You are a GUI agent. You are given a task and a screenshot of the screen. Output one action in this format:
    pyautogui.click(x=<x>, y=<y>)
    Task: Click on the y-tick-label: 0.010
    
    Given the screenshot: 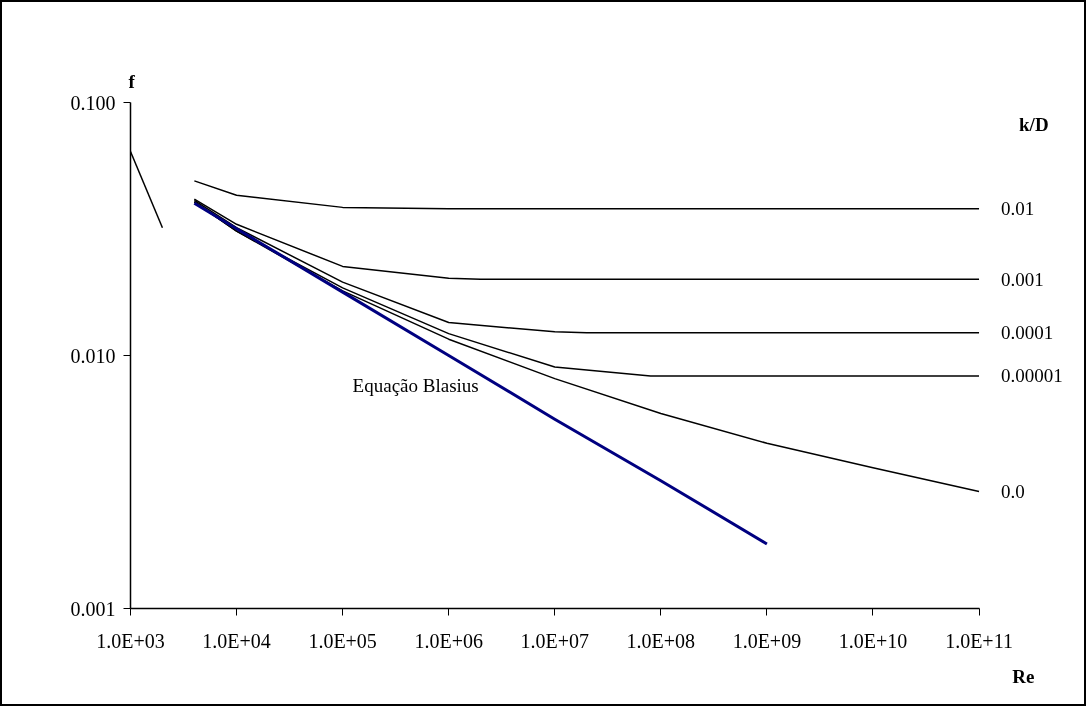 What is the action you would take?
    pyautogui.click(x=93, y=355)
    